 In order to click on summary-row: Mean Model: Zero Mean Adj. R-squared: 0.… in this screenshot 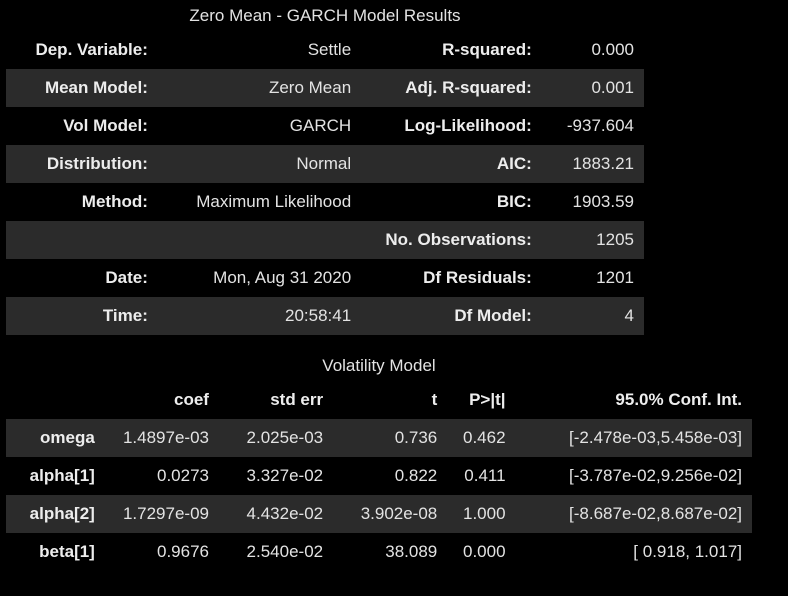, I will do `click(325, 88)`.